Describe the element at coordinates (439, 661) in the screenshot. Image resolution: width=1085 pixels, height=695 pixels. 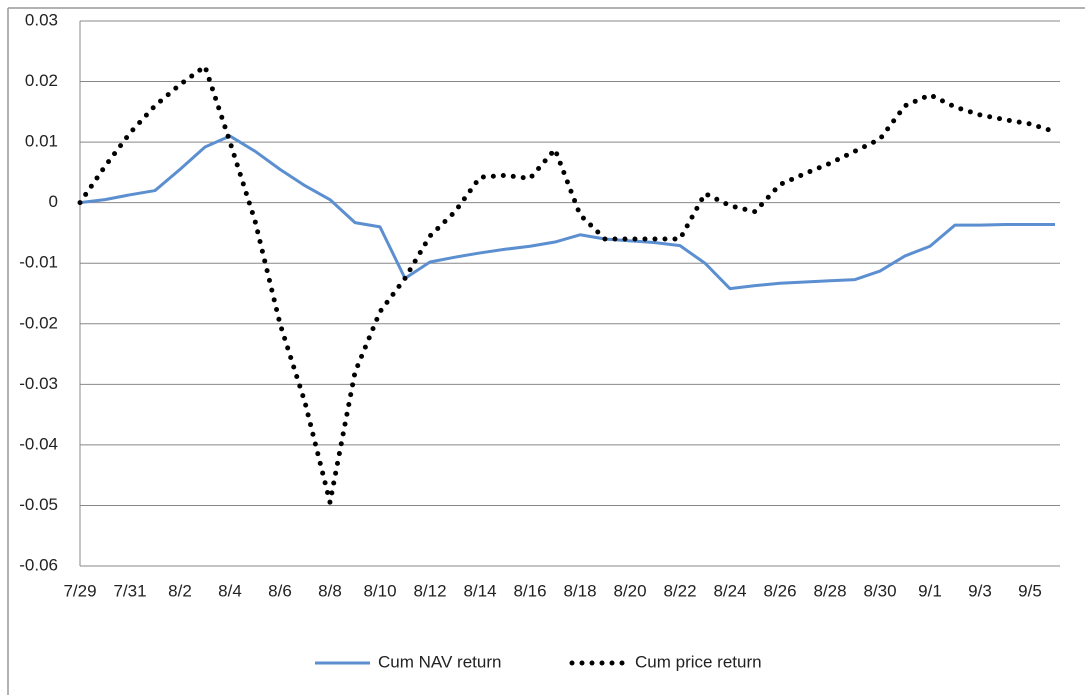
I see `legend-label: Cum NAV return` at that location.